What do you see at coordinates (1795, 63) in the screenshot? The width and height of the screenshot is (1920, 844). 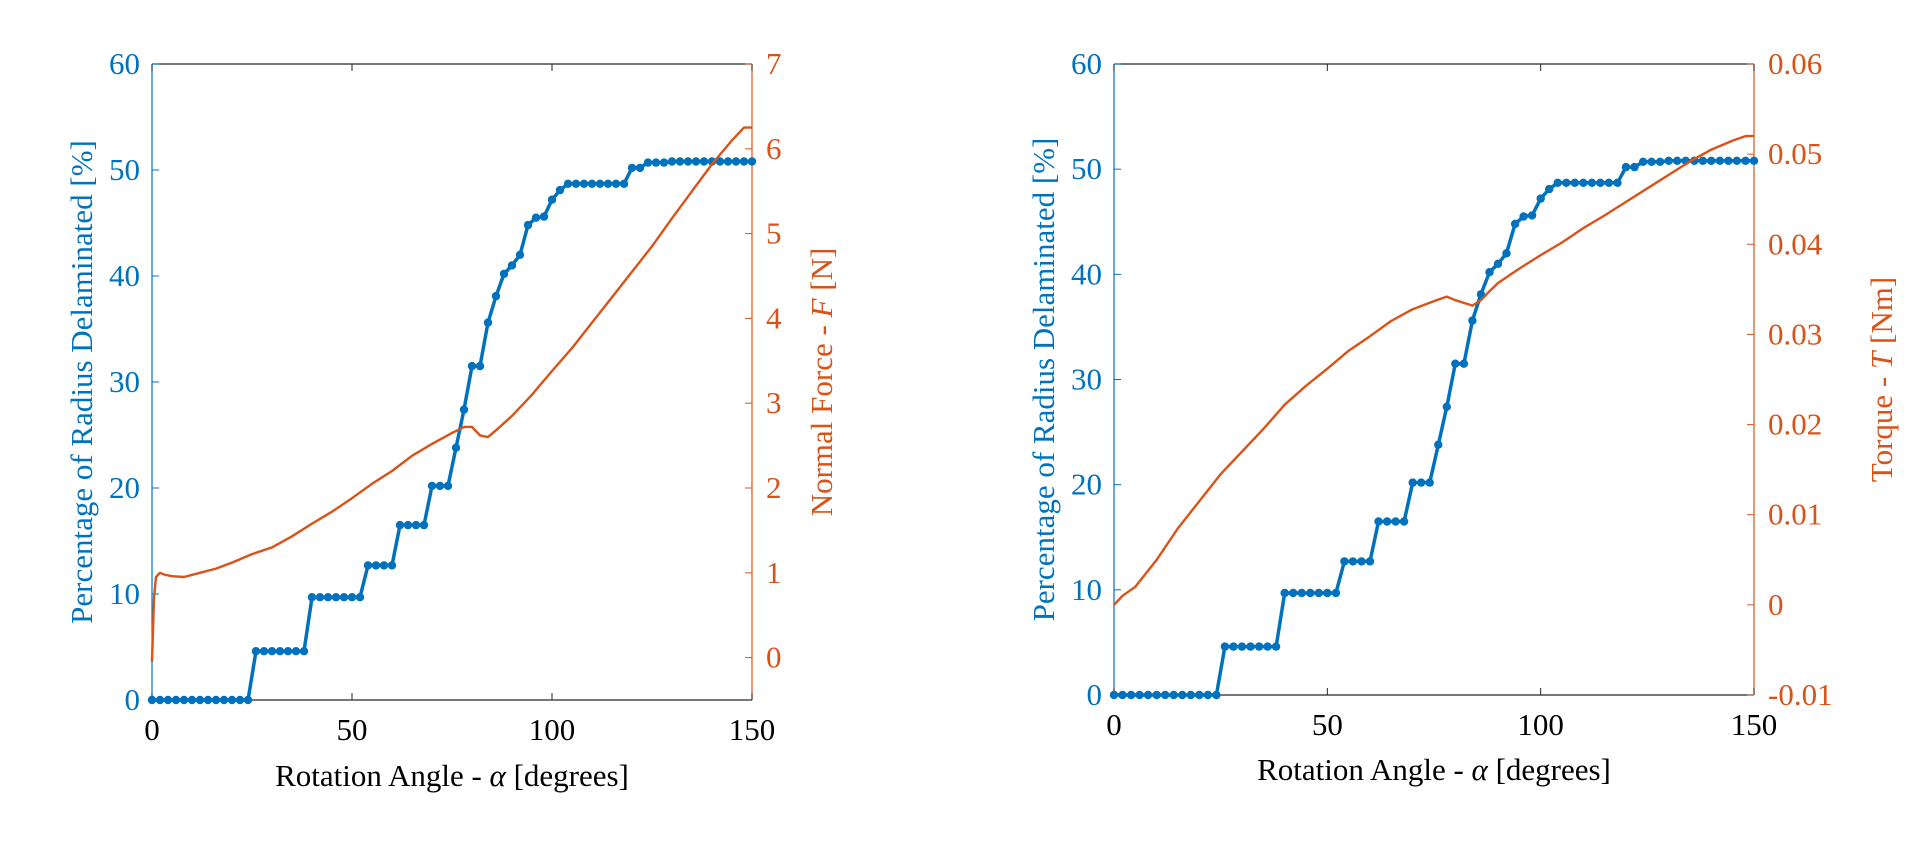 I see `right-y-tick-label: 0.06` at bounding box center [1795, 63].